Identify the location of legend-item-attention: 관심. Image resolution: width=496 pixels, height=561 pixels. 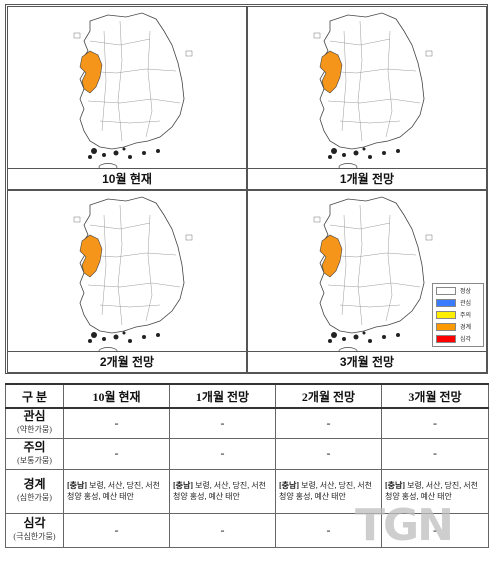
(458, 302).